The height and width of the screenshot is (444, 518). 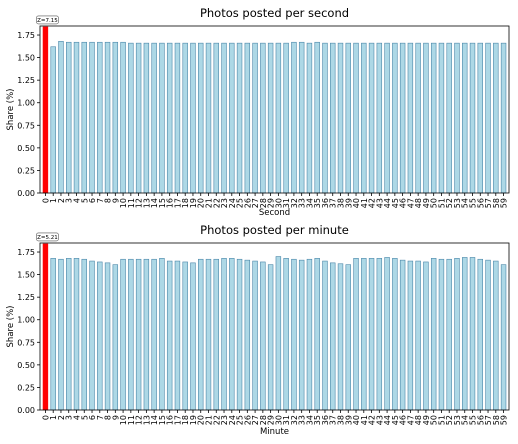 I want to click on x-tick-label: 40, so click(x=356, y=203).